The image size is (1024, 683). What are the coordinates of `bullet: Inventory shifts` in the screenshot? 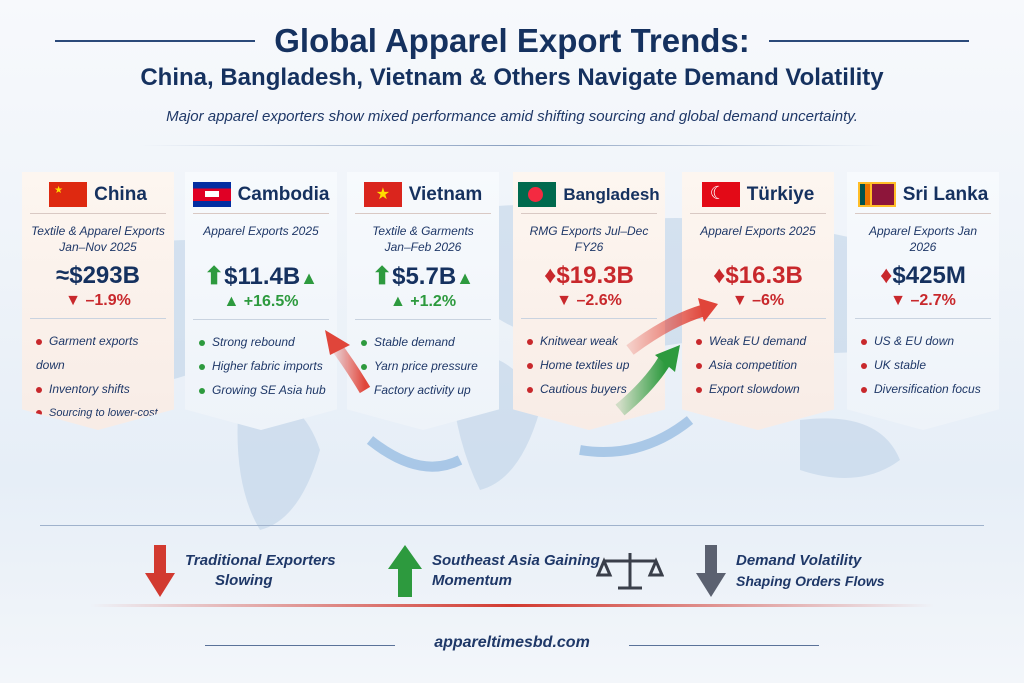 It's located at (101, 389).